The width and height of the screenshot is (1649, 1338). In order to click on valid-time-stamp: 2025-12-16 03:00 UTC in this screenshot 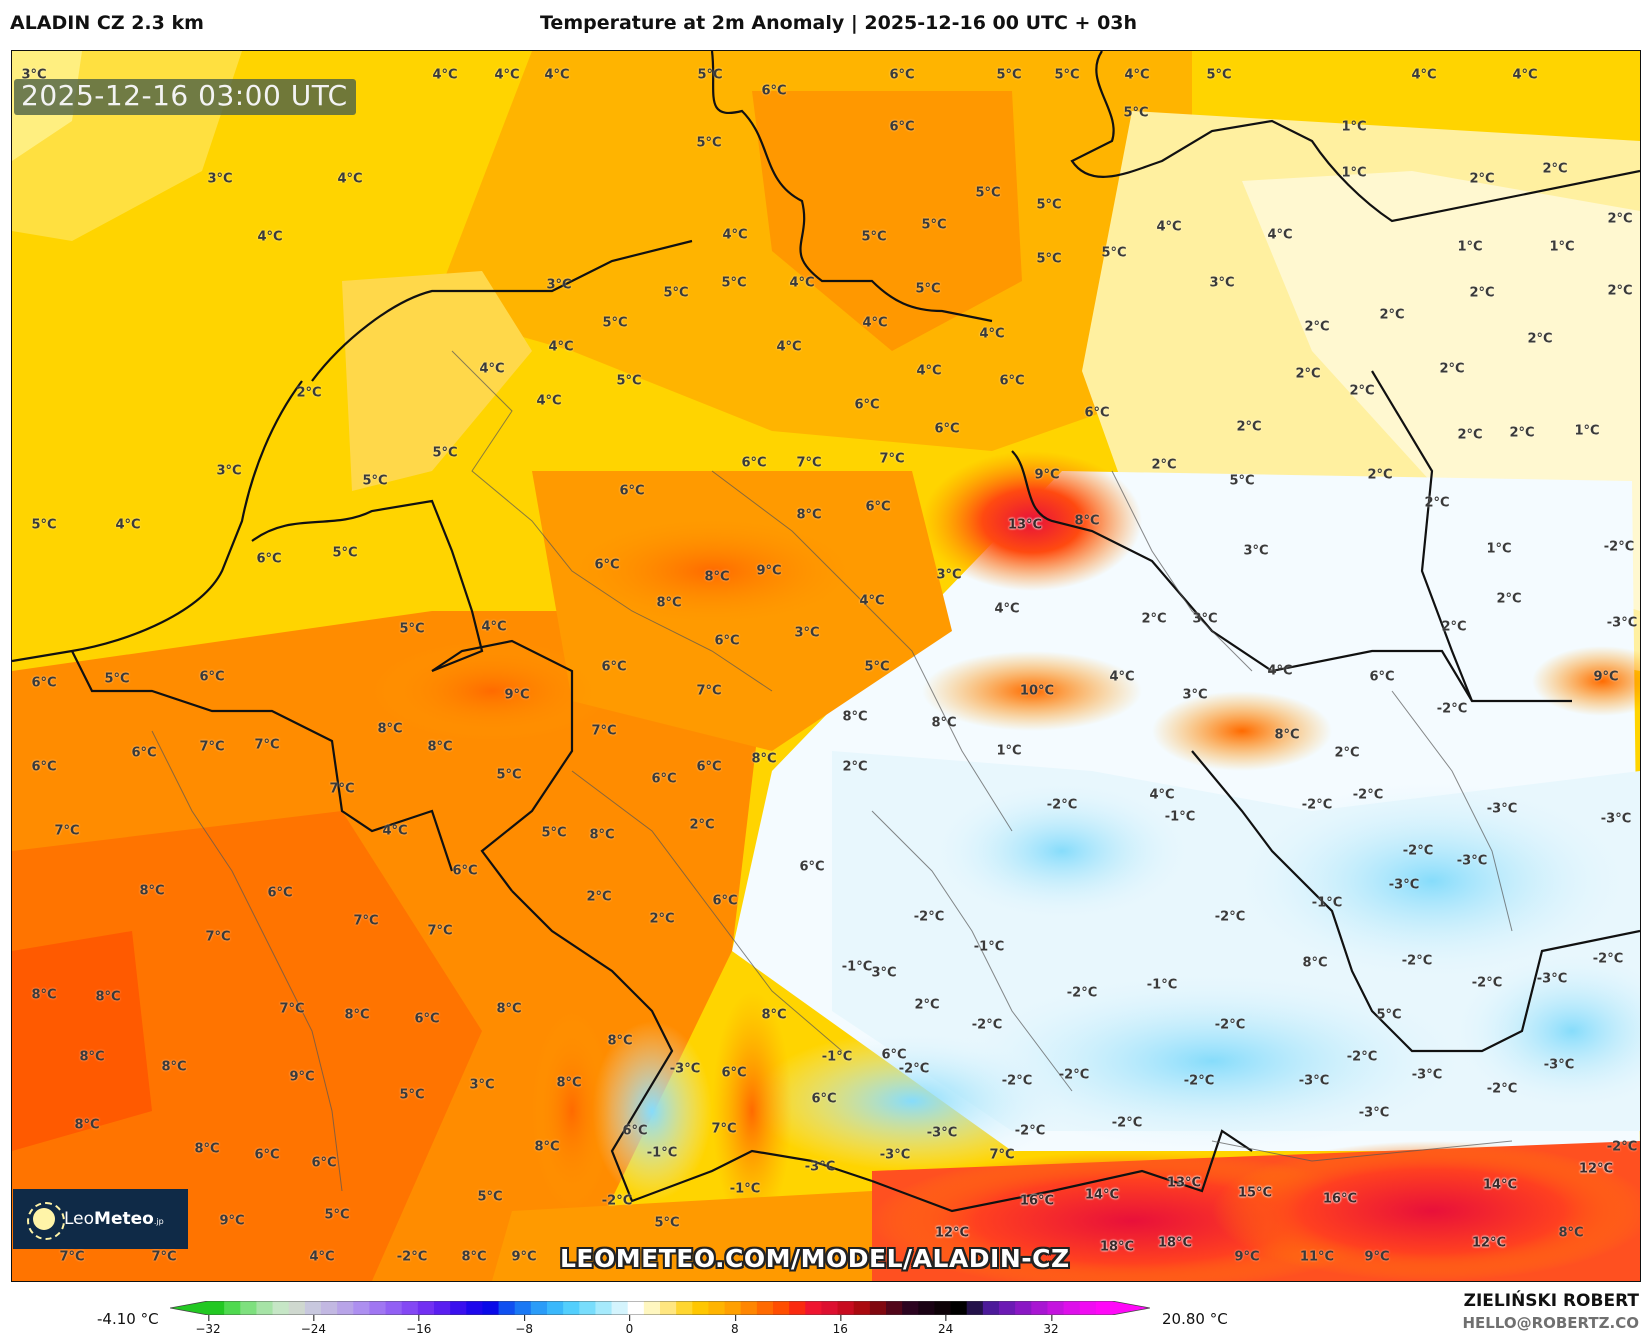, I will do `click(185, 97)`.